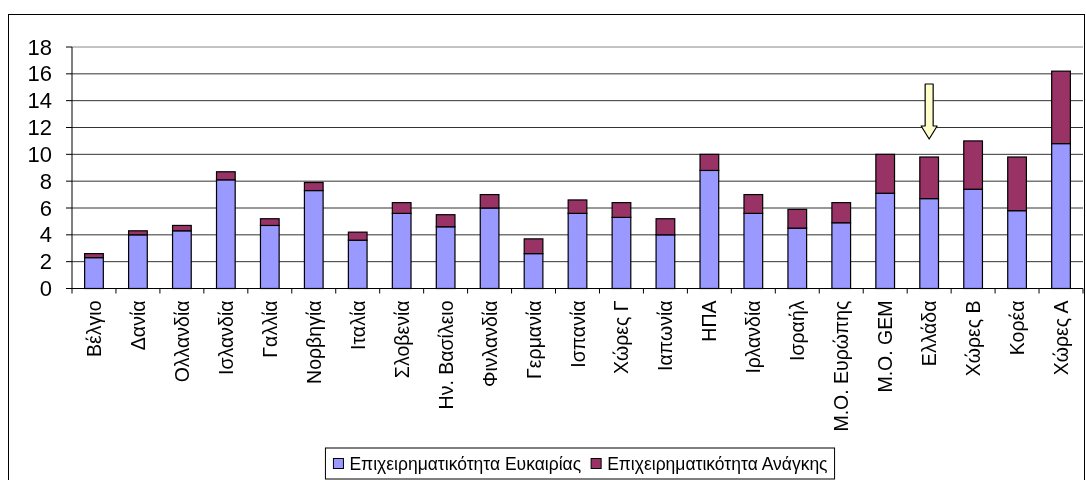  I want to click on x-tick-label: Μ.Ο. Ευρώπης, so click(841, 366).